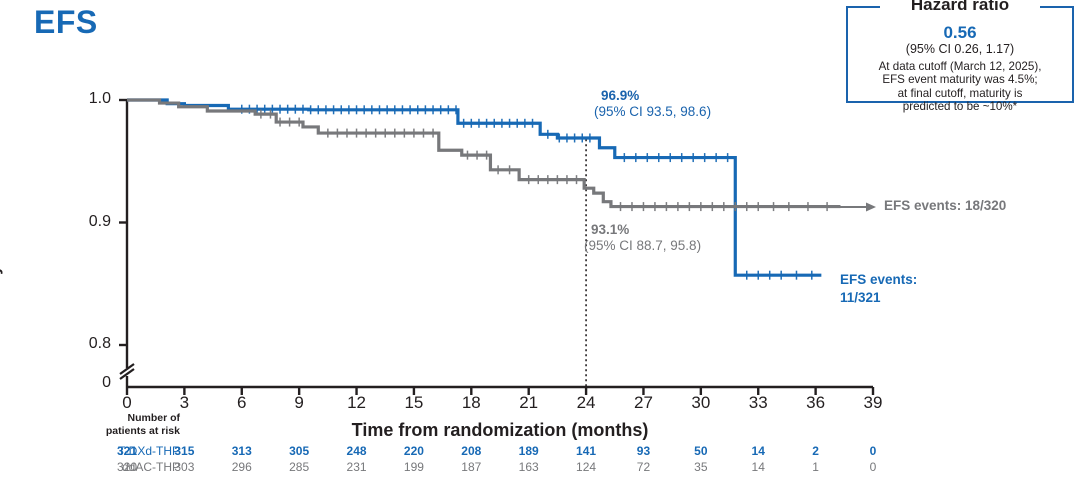 Image resolution: width=1080 pixels, height=481 pixels. What do you see at coordinates (356, 467) in the screenshot?
I see `risk-value: 231` at bounding box center [356, 467].